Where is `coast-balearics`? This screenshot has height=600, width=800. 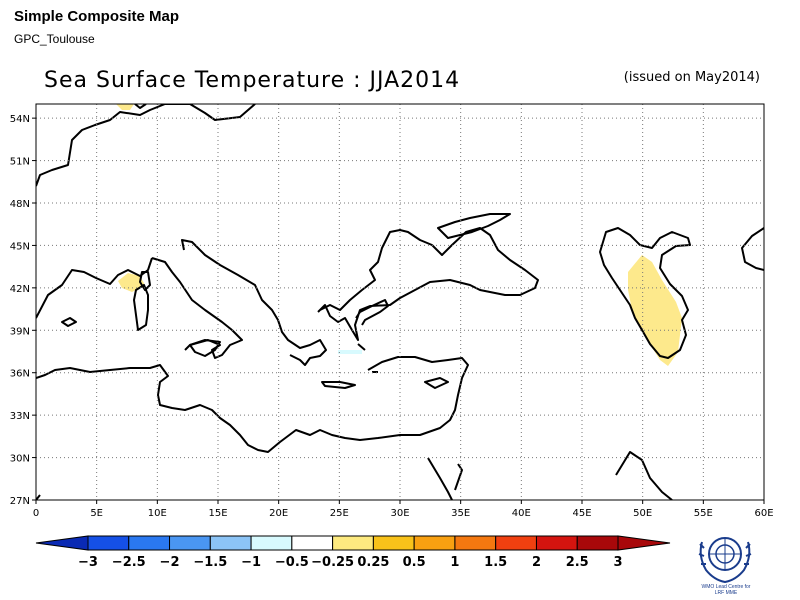
coast-balearics is located at coordinates (69, 322).